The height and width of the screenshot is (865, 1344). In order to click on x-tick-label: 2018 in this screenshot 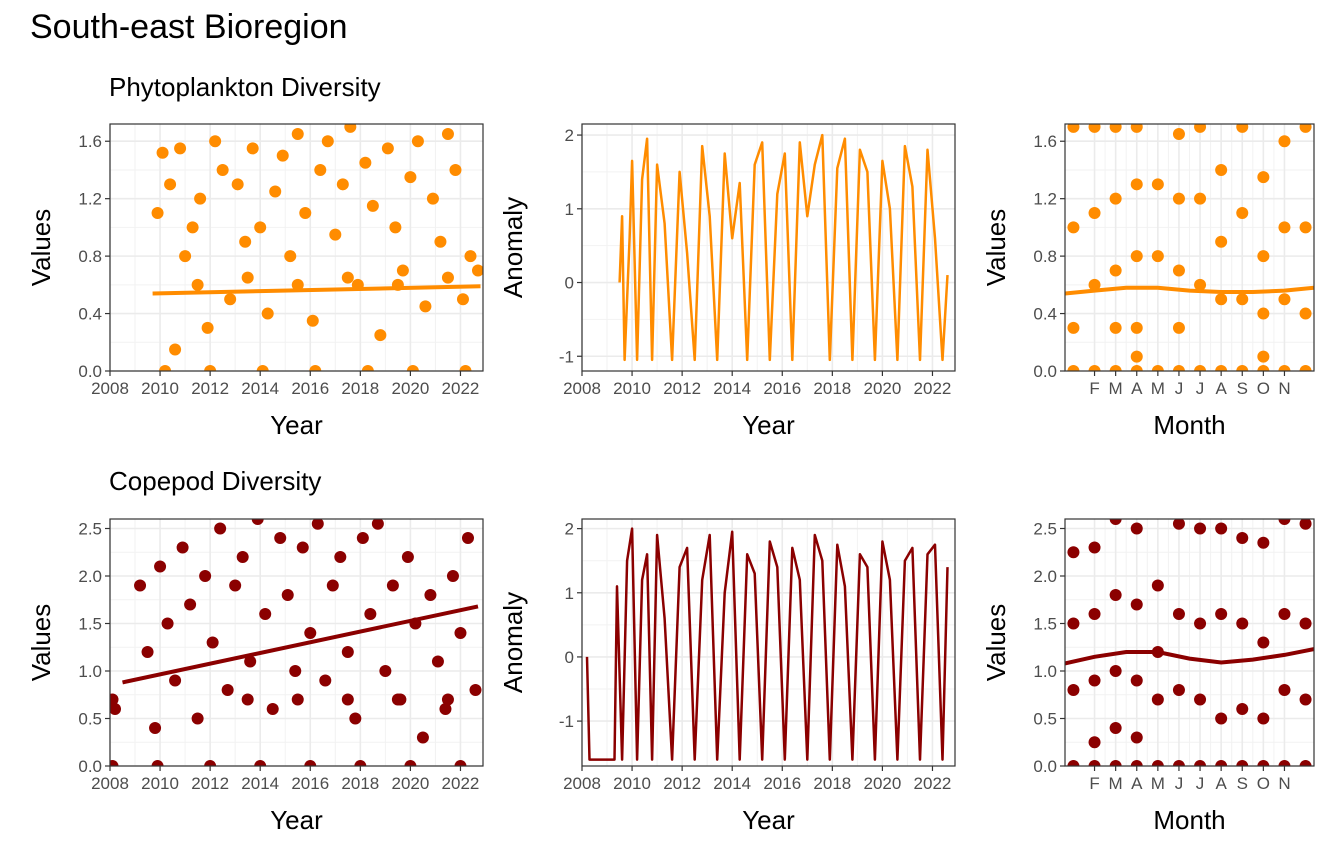, I will do `click(360, 783)`.